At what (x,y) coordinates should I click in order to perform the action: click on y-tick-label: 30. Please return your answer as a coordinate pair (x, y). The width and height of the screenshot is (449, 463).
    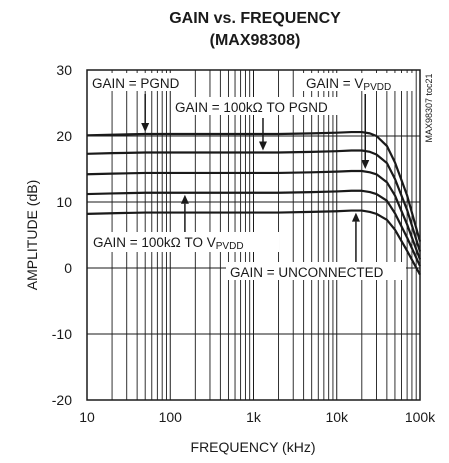
    Looking at the image, I should click on (64, 70).